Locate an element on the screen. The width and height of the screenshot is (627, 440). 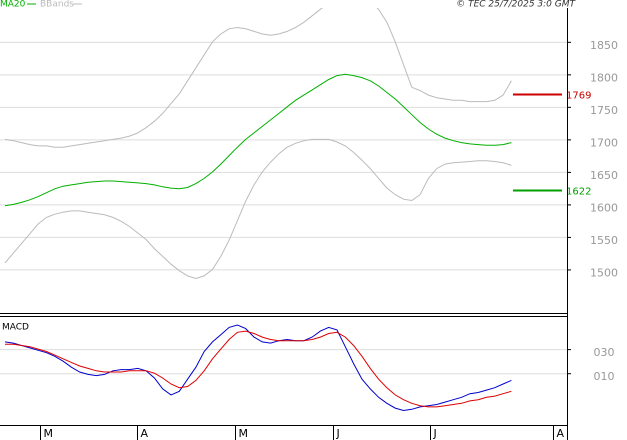
macd-line is located at coordinates (258, 369).